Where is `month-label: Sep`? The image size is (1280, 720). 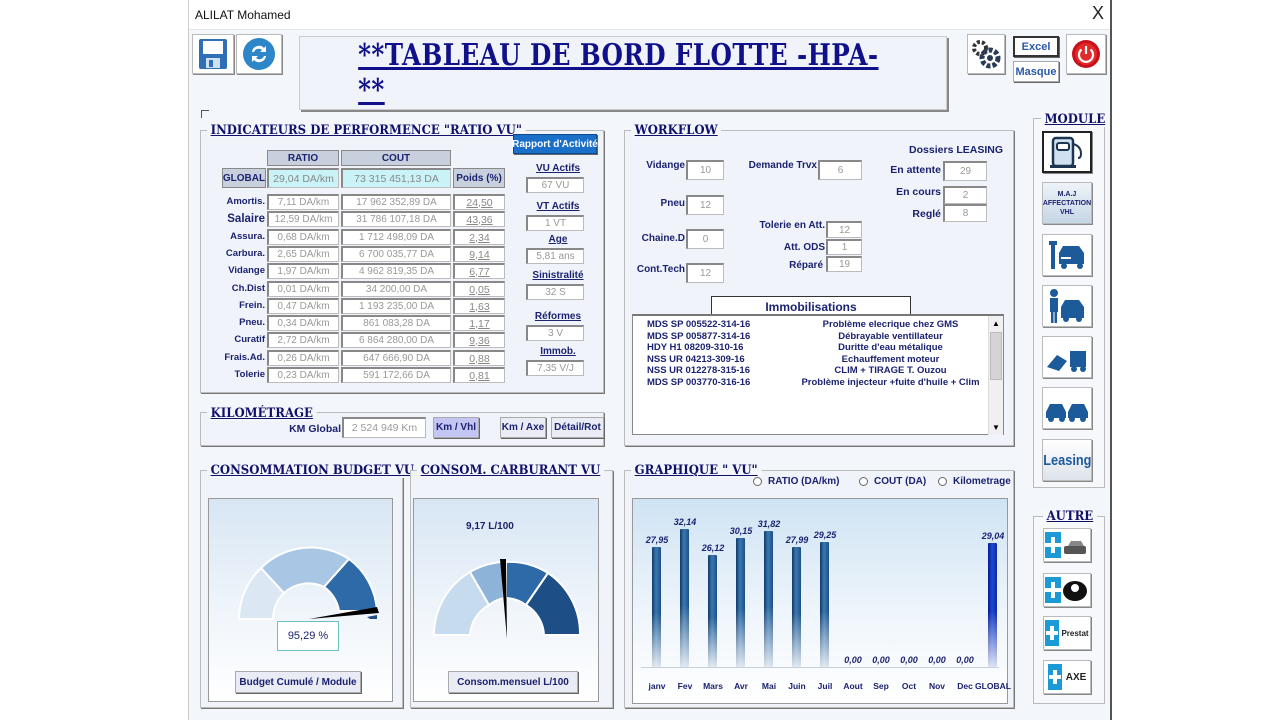 month-label: Sep is located at coordinates (881, 686).